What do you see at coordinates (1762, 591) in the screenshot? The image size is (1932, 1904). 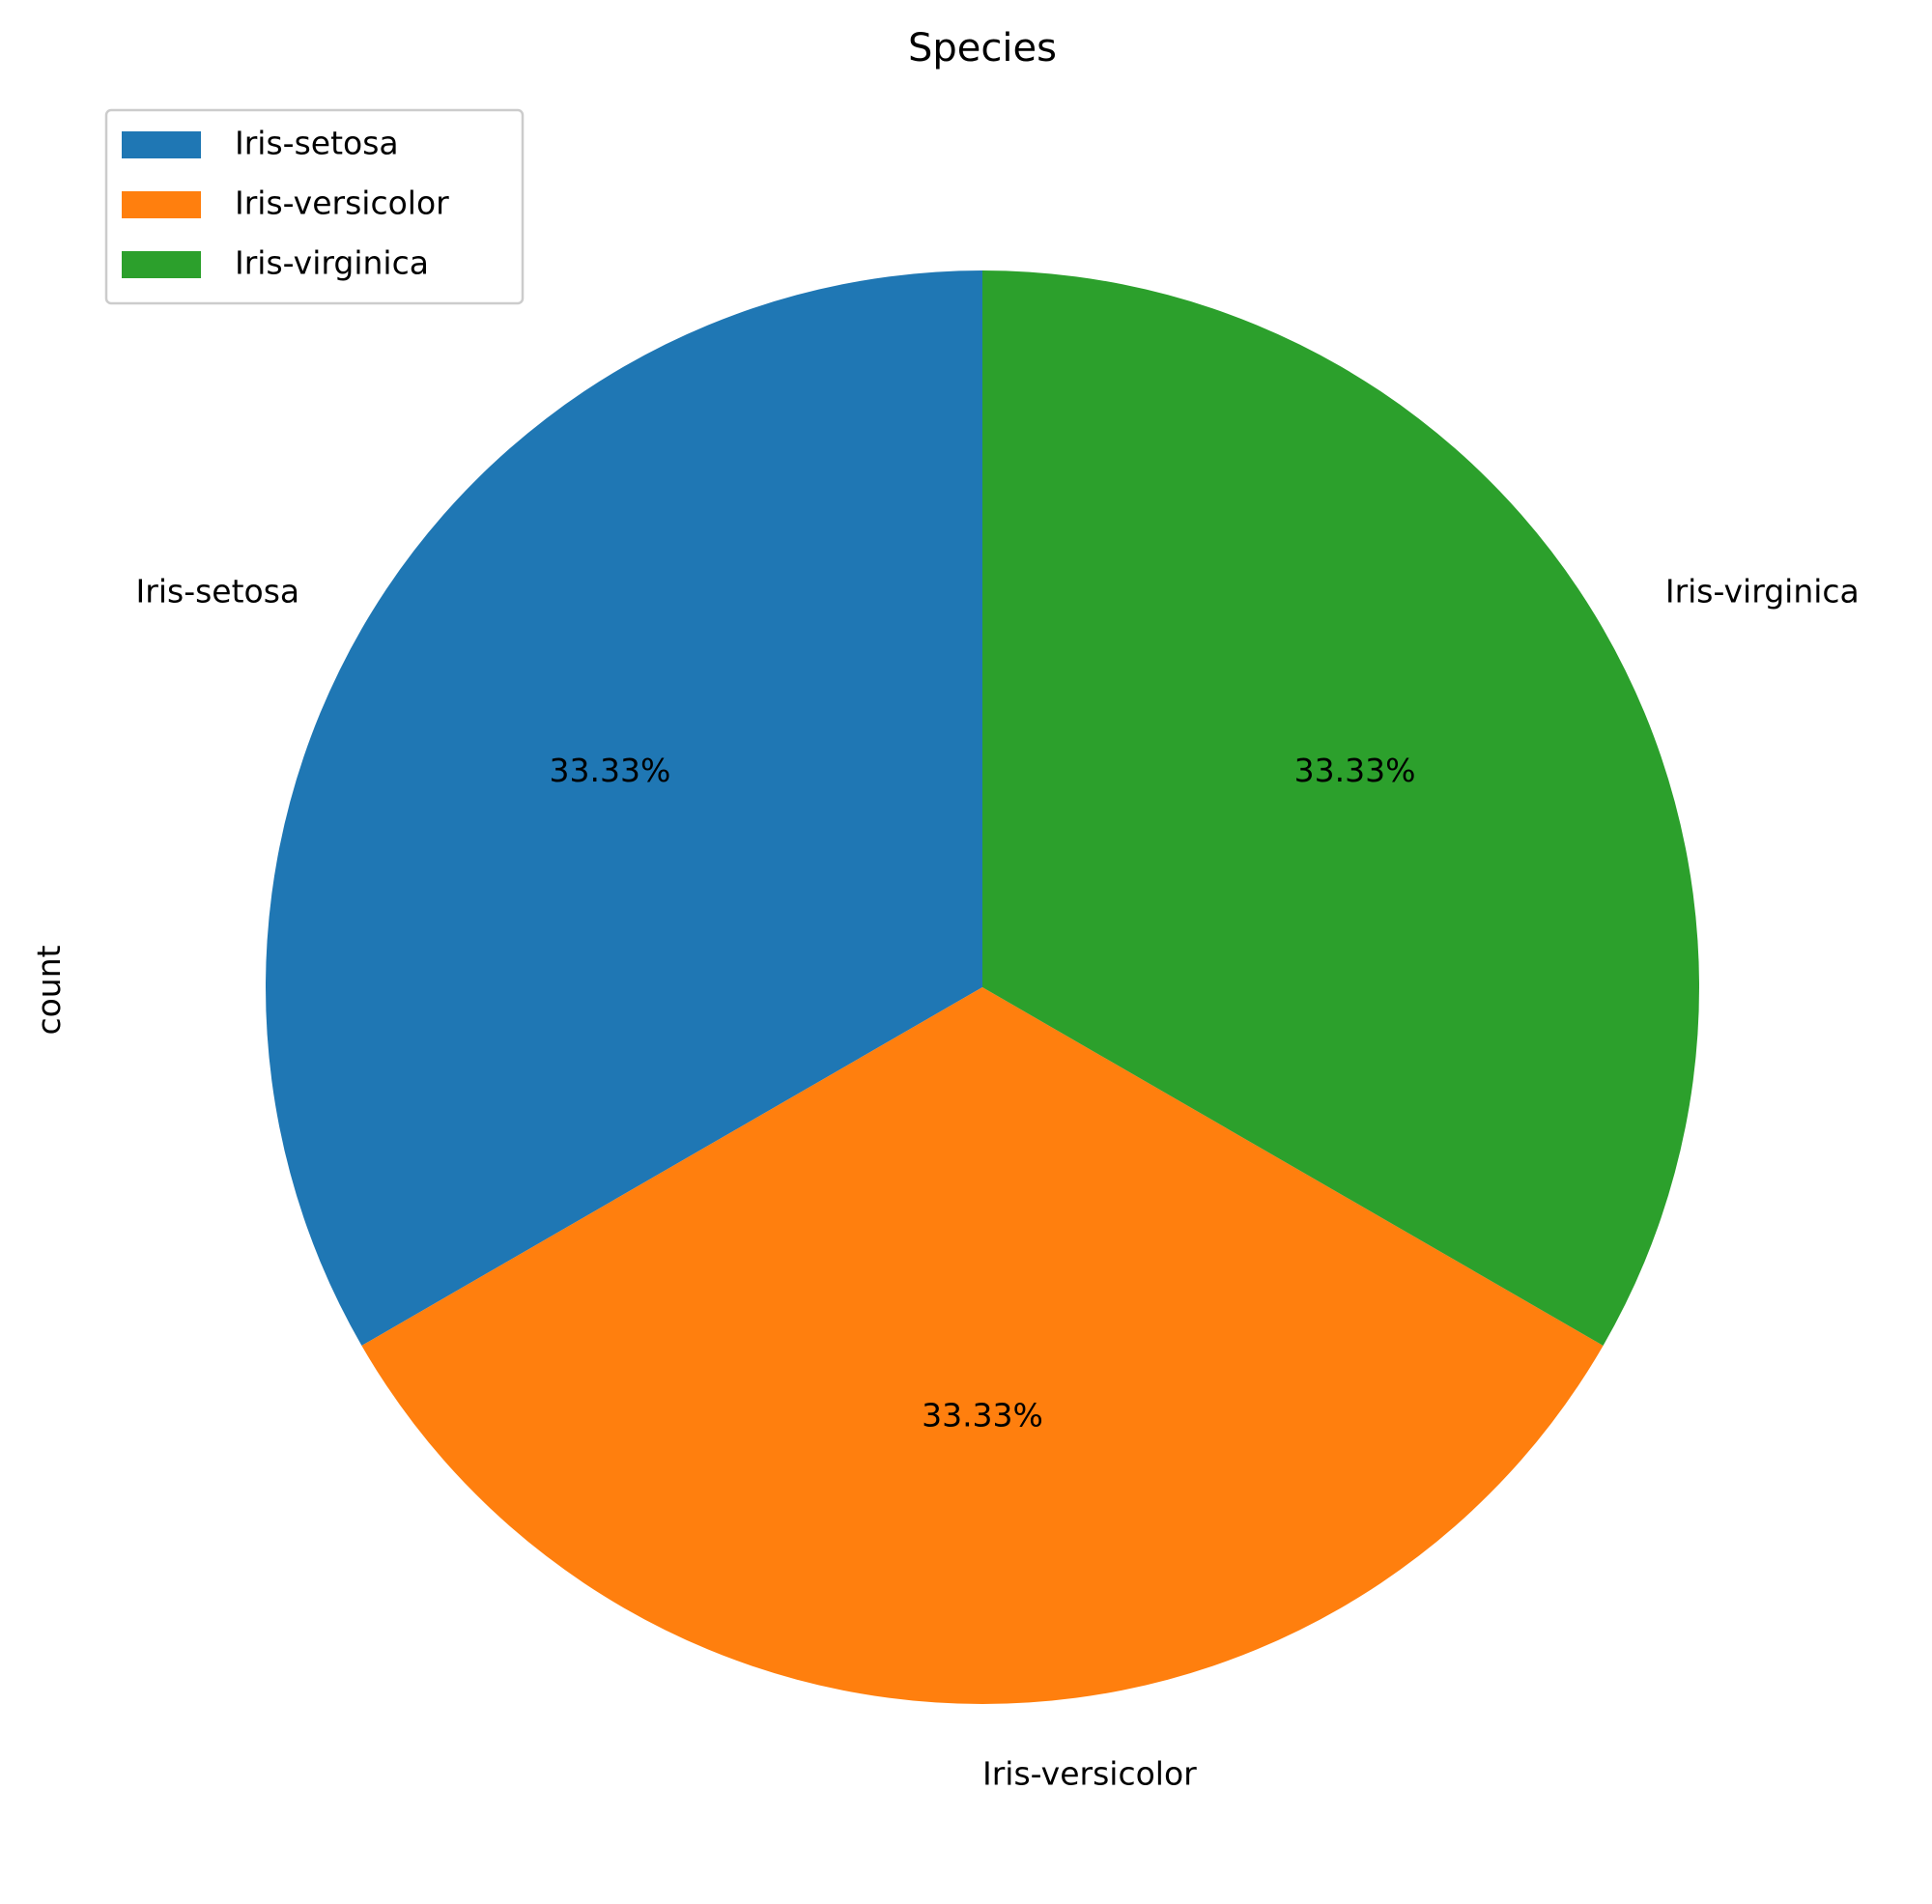 I see `slice-label-iris-virginica: Iris-virginica` at bounding box center [1762, 591].